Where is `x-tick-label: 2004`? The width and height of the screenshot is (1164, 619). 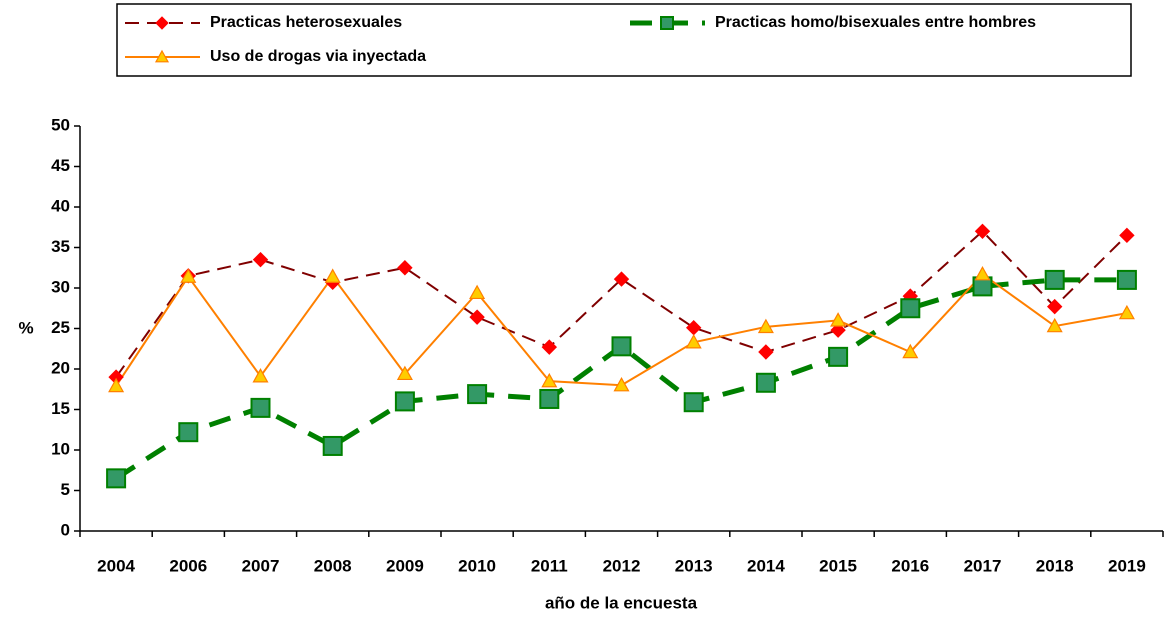 x-tick-label: 2004 is located at coordinates (116, 565).